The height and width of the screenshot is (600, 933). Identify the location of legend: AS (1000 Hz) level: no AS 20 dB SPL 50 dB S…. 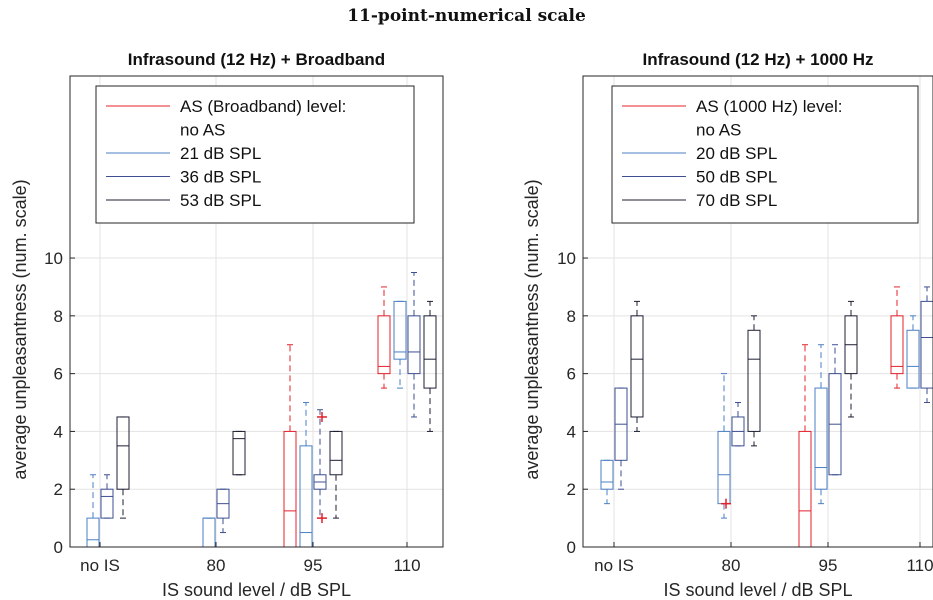
(765, 154).